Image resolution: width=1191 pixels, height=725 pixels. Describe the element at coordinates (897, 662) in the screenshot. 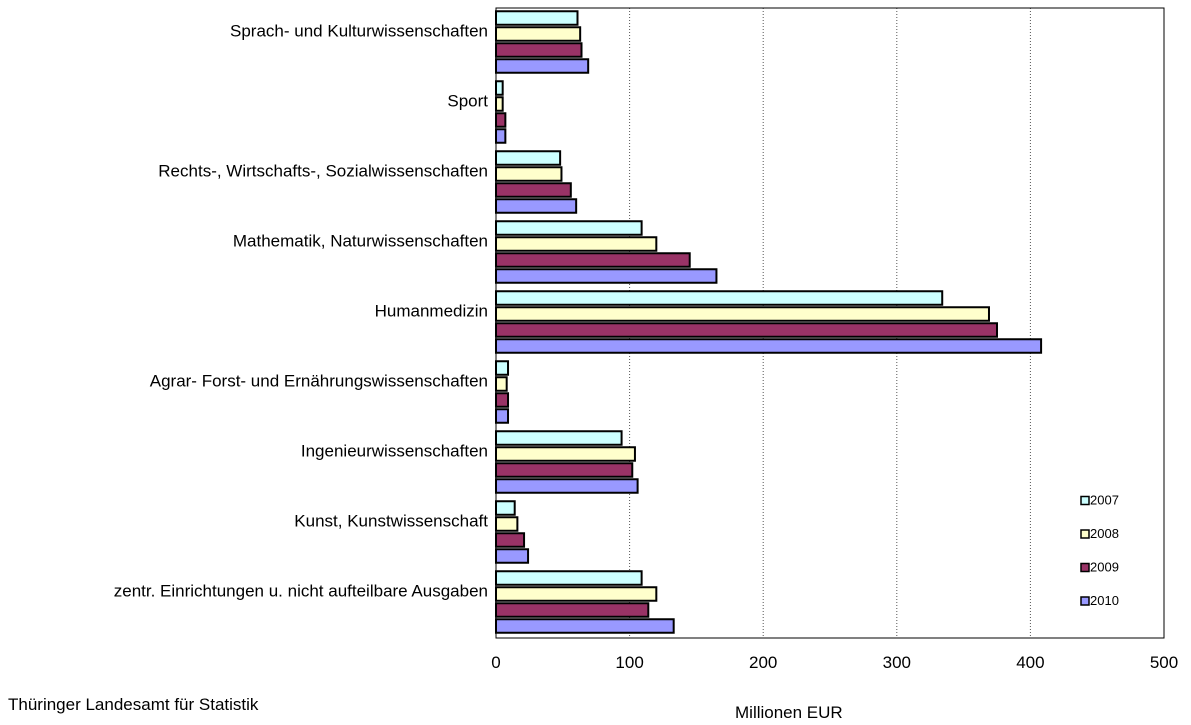

I see `x-tick-label: 300` at that location.